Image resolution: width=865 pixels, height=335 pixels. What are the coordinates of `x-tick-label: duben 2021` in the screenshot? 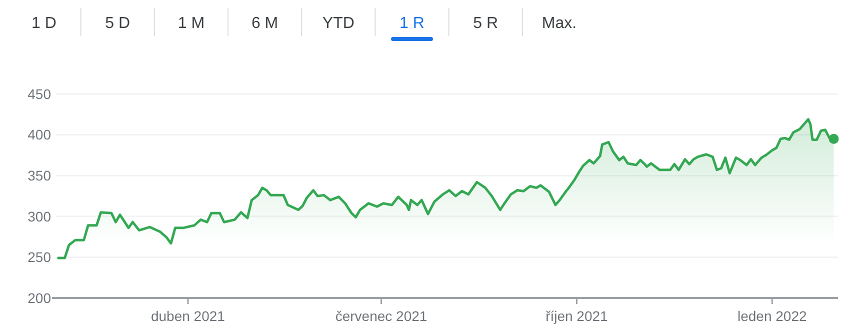 It's located at (188, 316).